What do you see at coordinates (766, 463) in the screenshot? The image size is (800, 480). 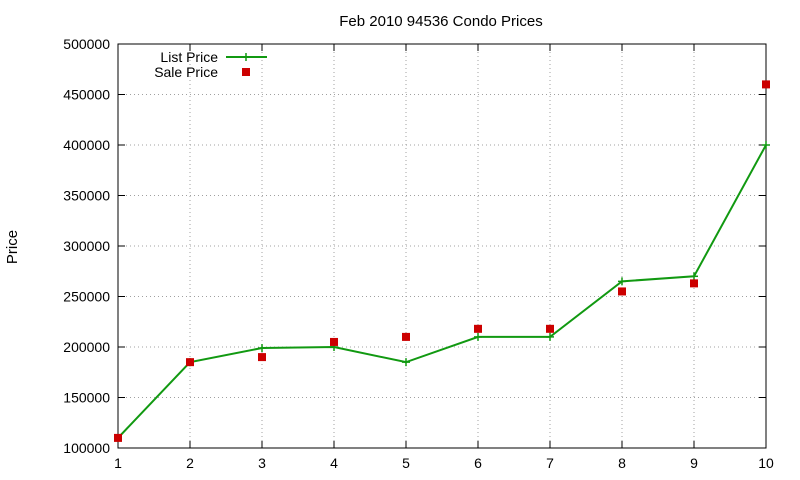 I see `x-tick-label: 10` at bounding box center [766, 463].